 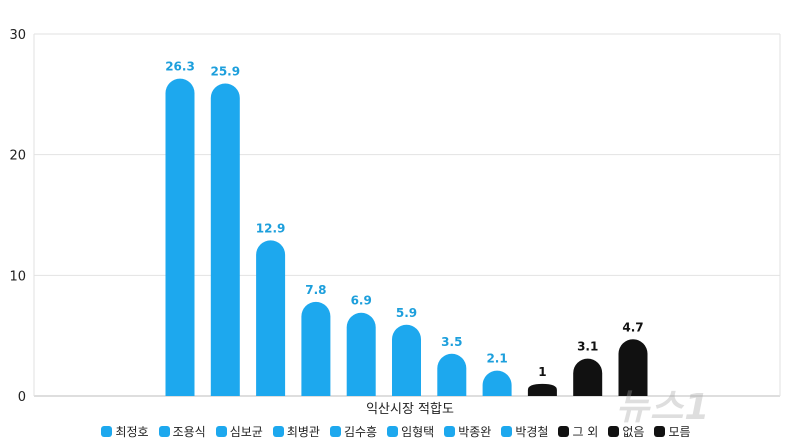 I want to click on legend-item: 임형택, so click(x=410, y=431).